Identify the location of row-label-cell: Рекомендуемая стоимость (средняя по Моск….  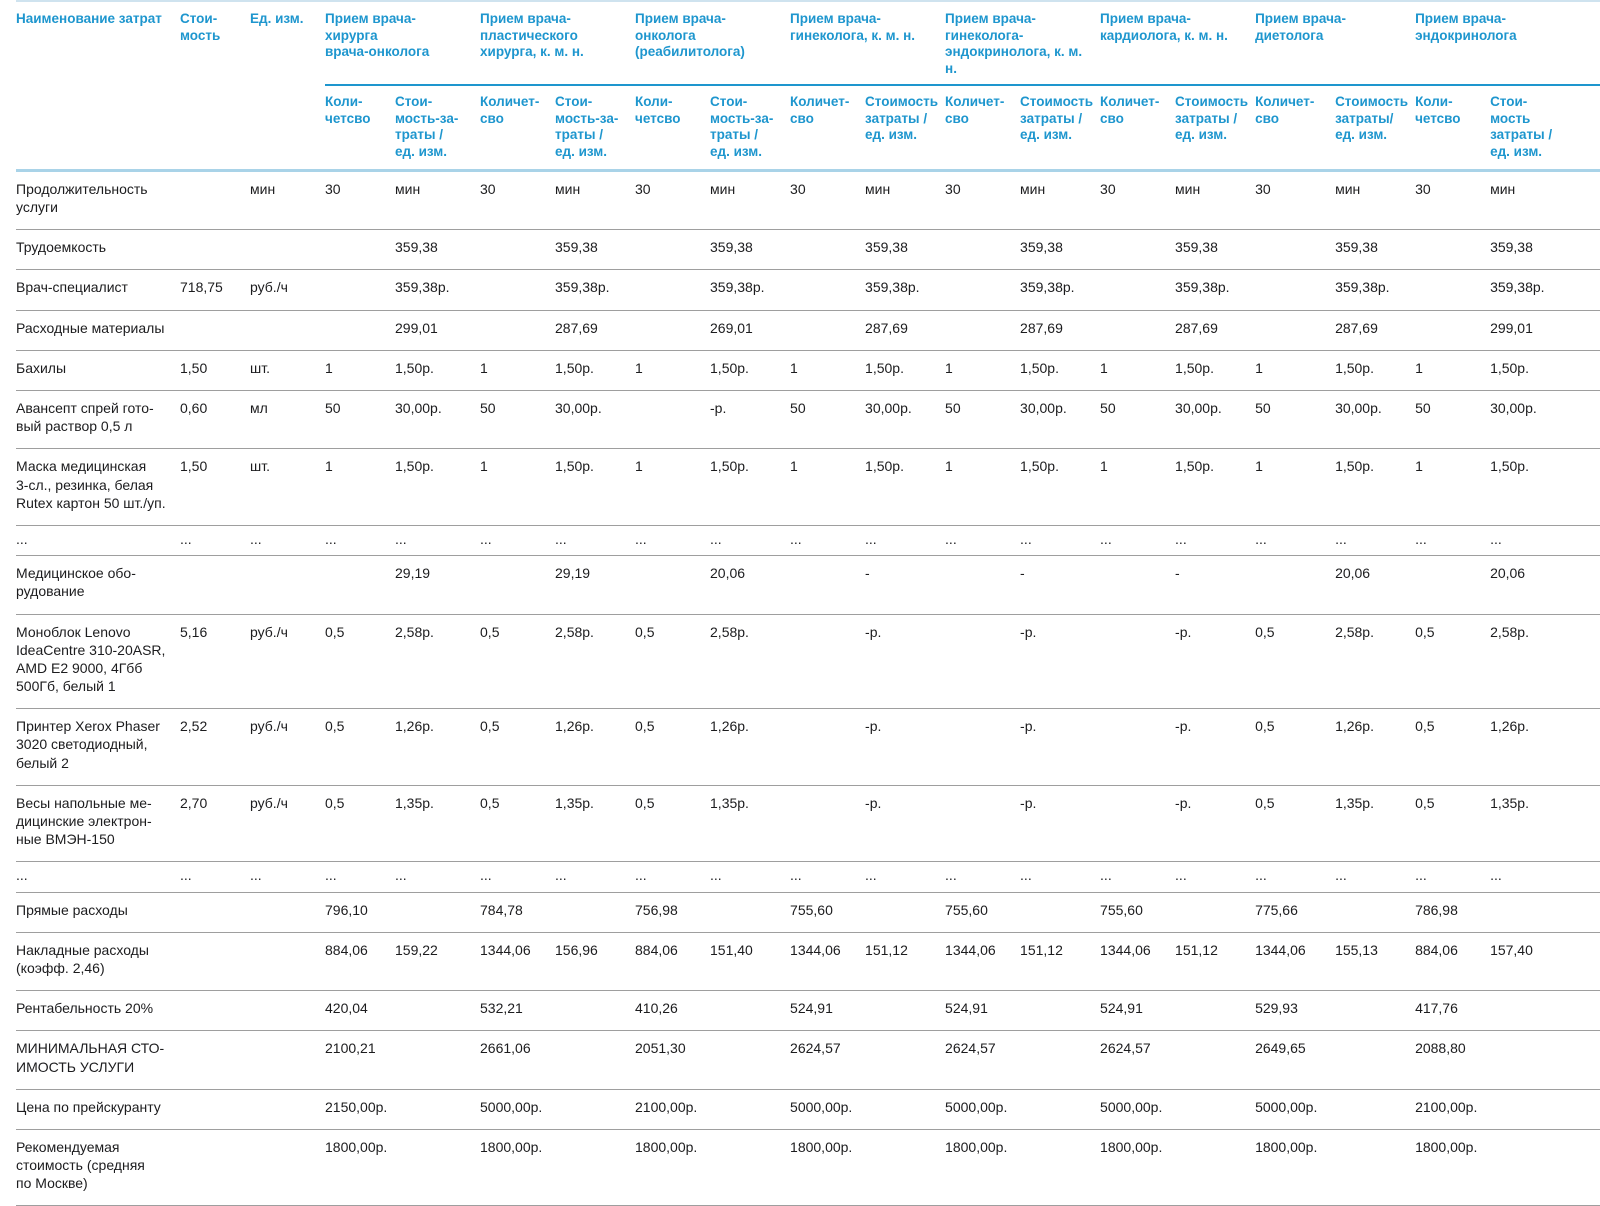
(98, 1167).